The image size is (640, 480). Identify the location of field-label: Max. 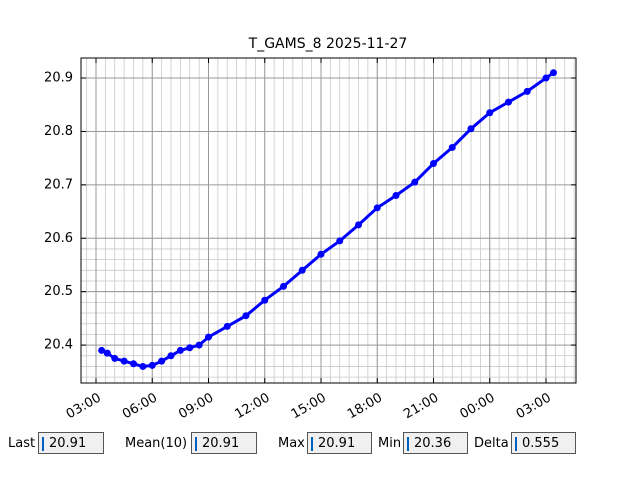
(291, 443).